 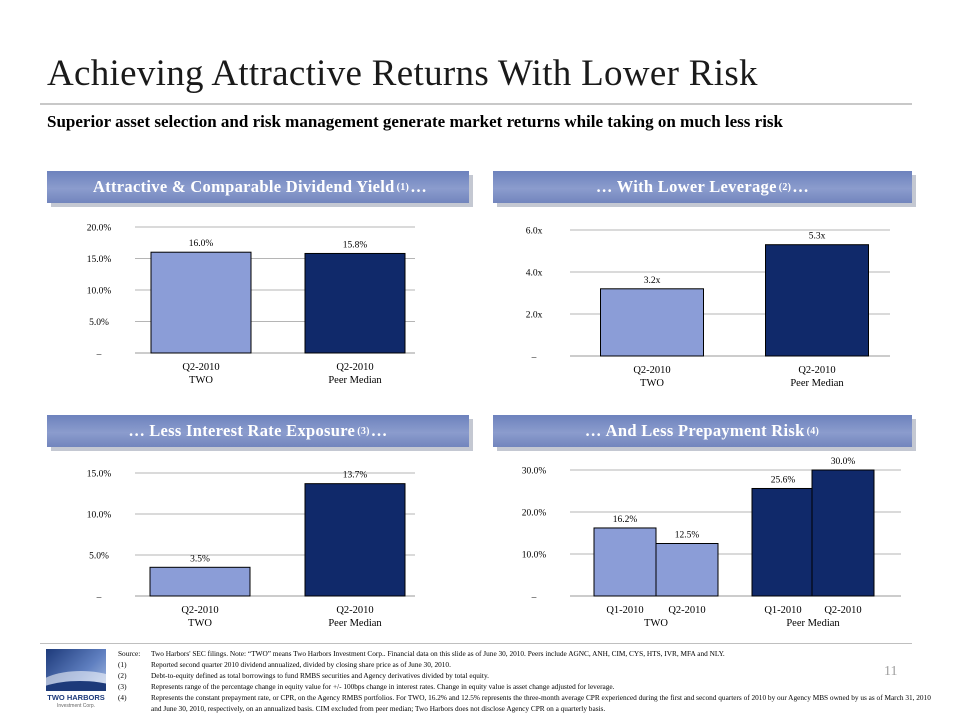 What do you see at coordinates (76, 697) in the screenshot?
I see `logo-name: TWO HARBORS` at bounding box center [76, 697].